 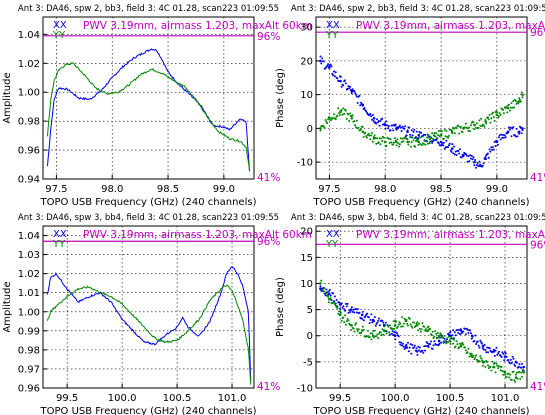 What do you see at coordinates (308, 362) in the screenshot?
I see `y-tick-label: -5` at bounding box center [308, 362].